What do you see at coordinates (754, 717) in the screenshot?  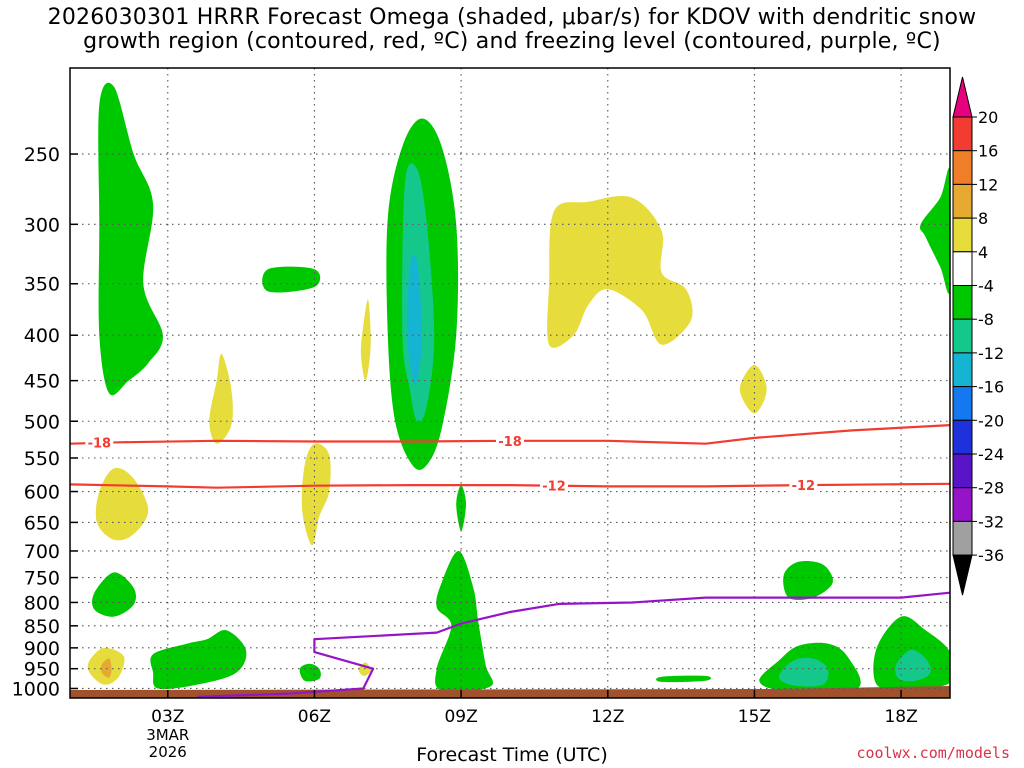 I see `x-tick-label-15Z: 15Z` at bounding box center [754, 717].